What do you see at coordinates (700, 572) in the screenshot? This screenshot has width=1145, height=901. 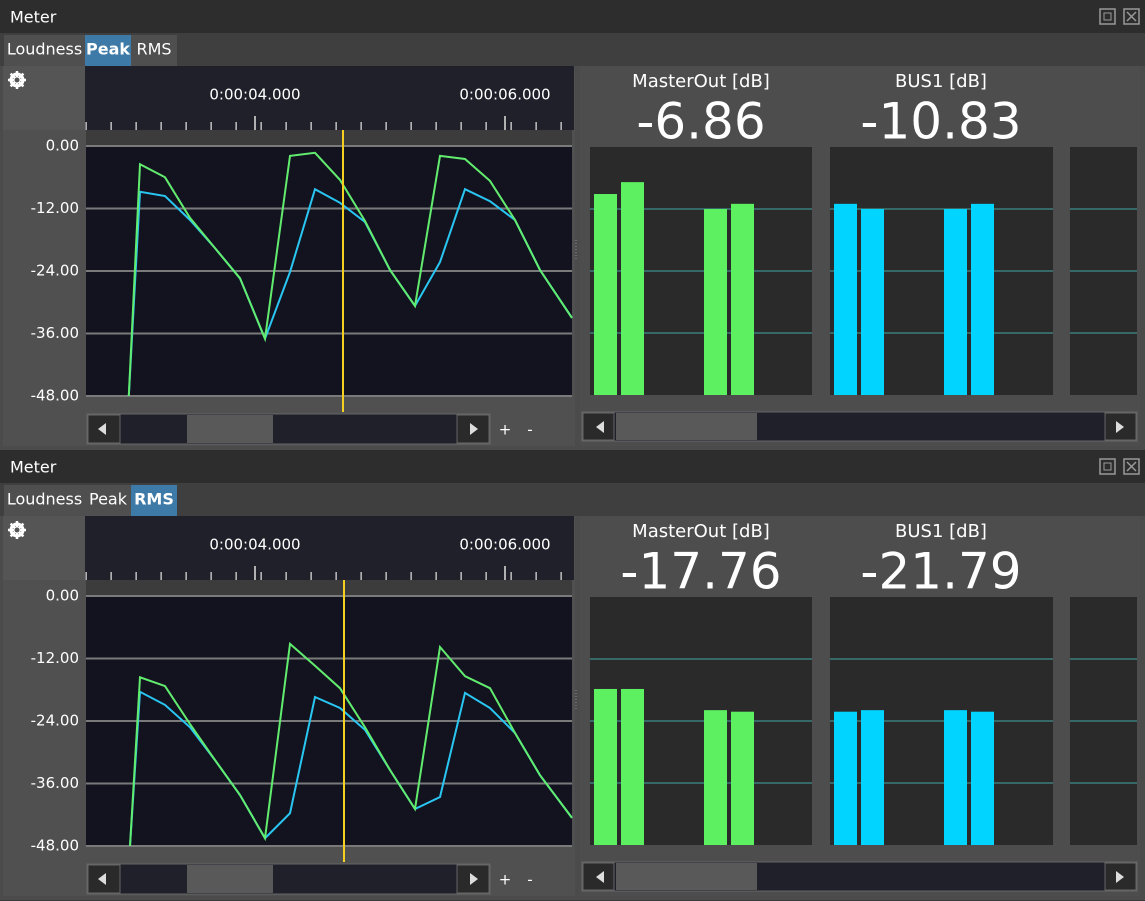 I see `meter-value: -17.76` at bounding box center [700, 572].